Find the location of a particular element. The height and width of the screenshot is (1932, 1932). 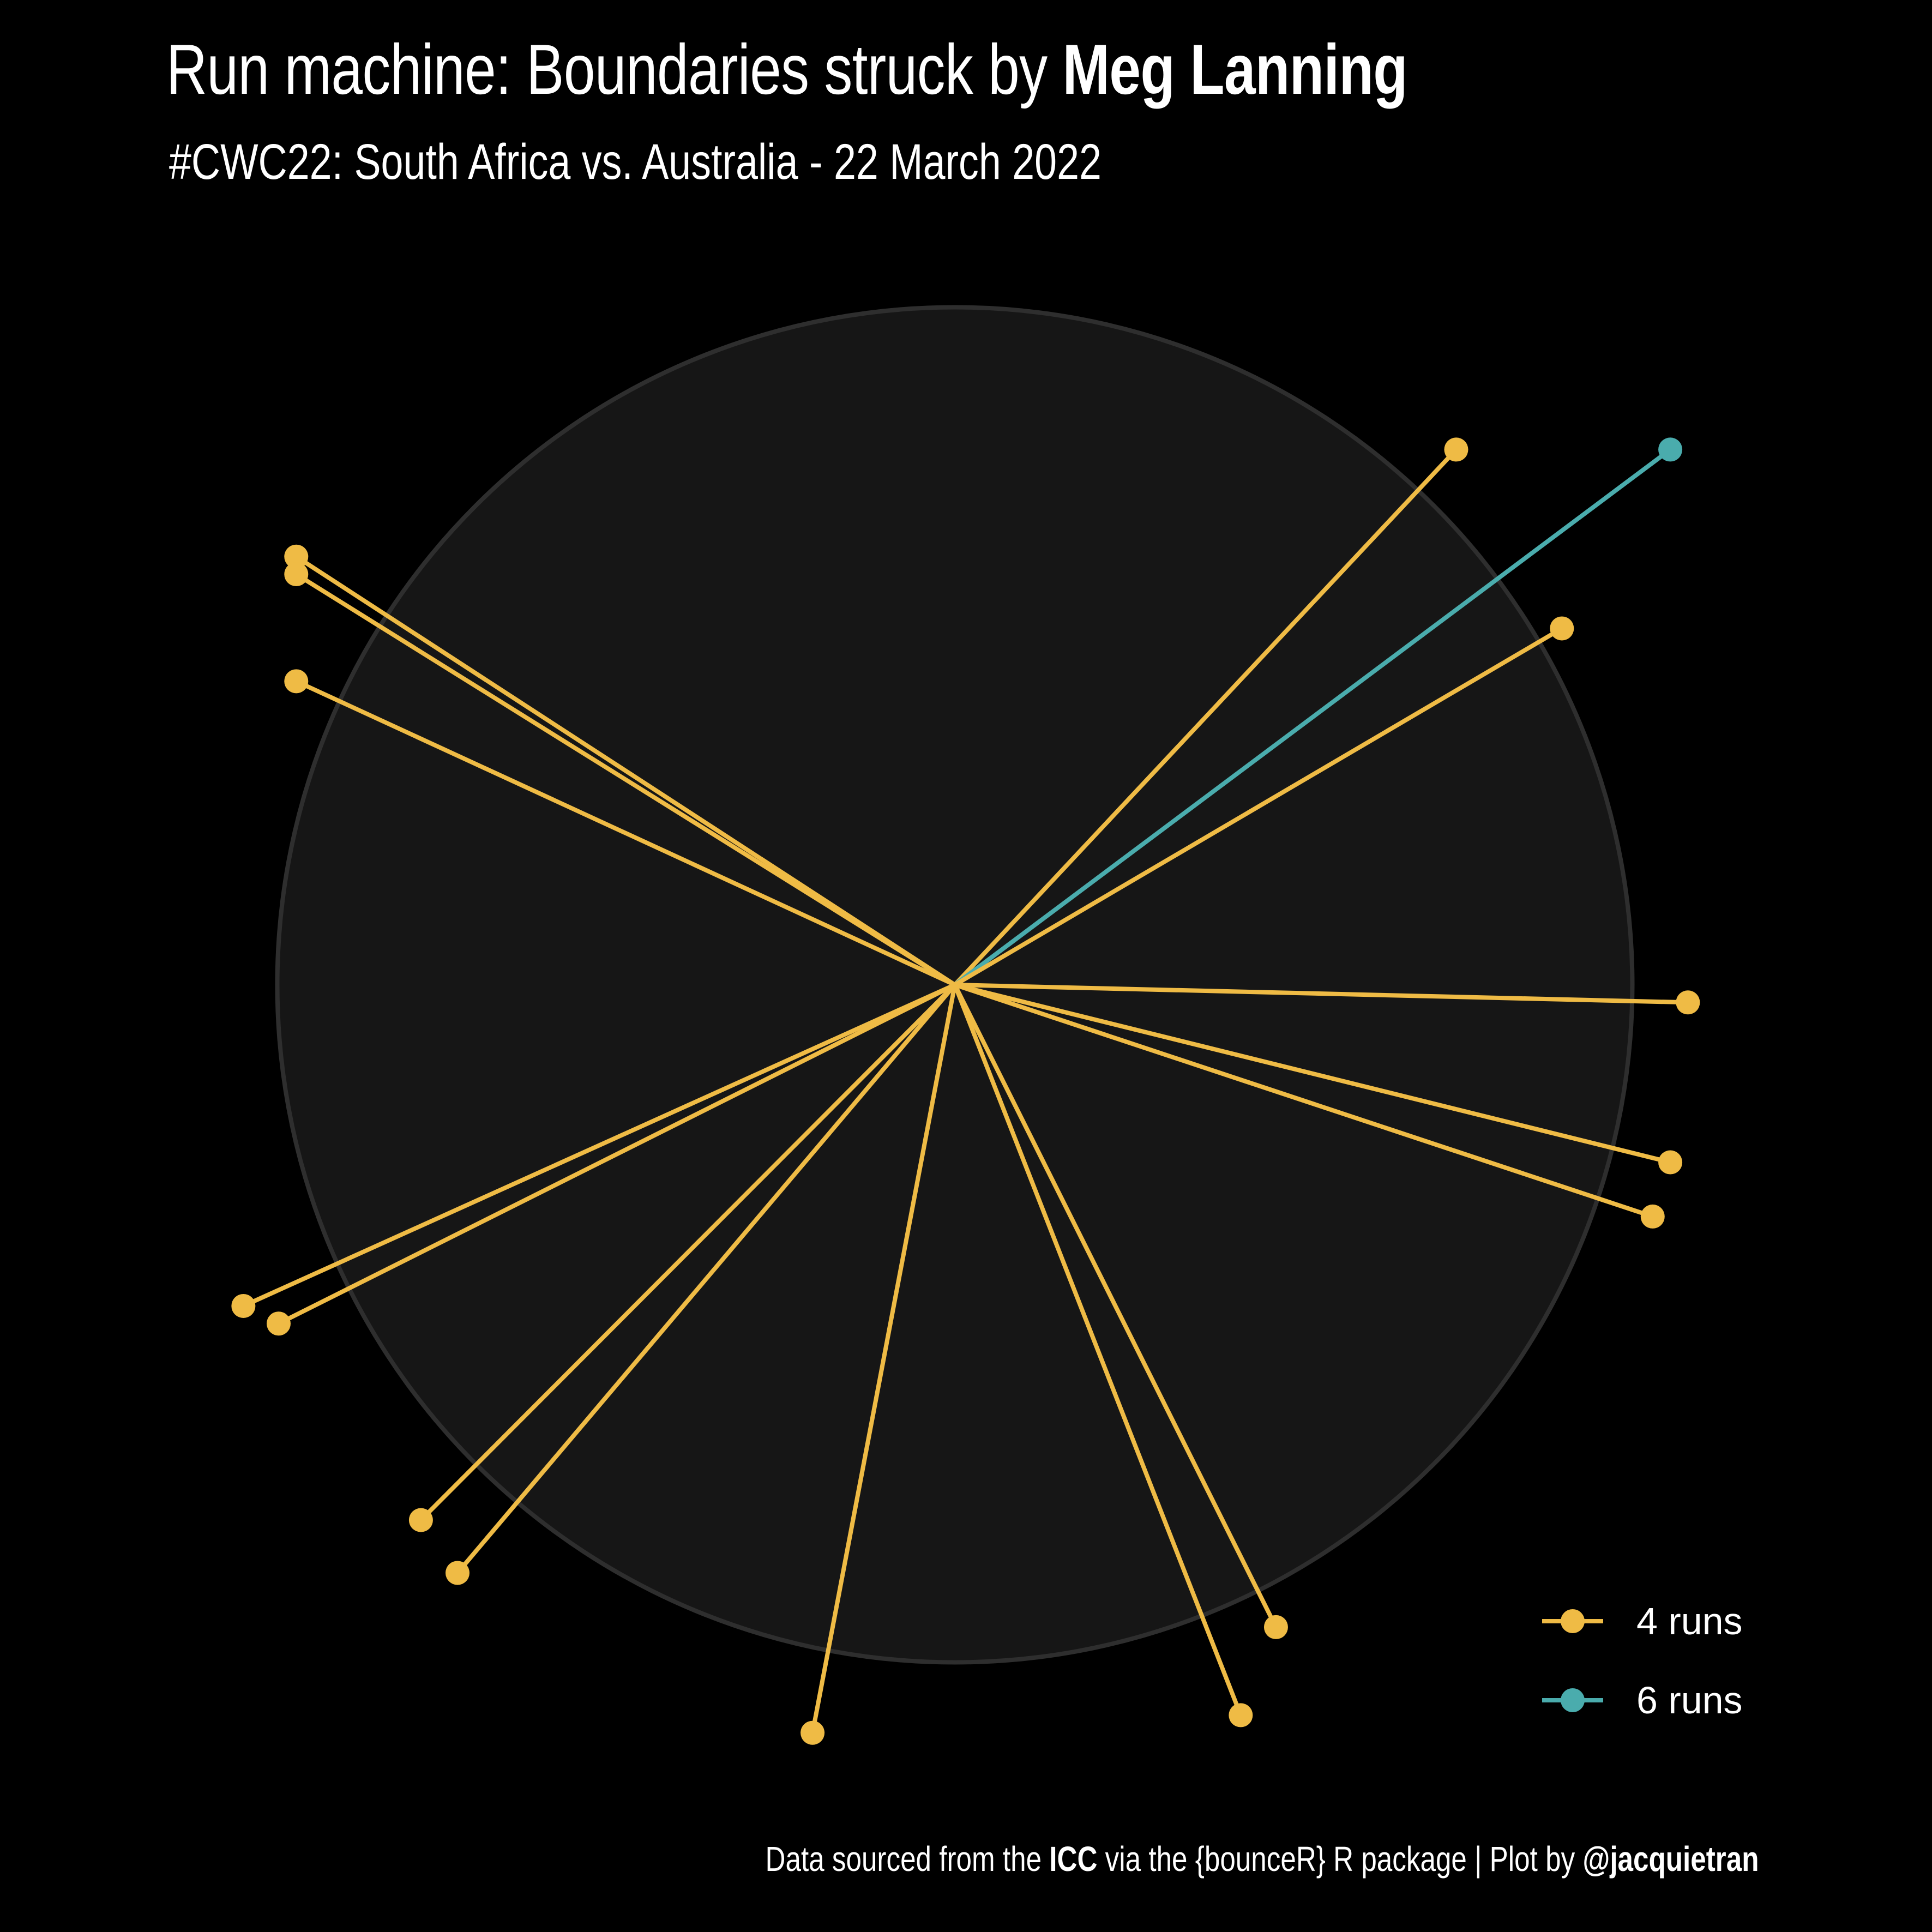

caption-part1: Data sourced from the is located at coordinates (907, 1859).